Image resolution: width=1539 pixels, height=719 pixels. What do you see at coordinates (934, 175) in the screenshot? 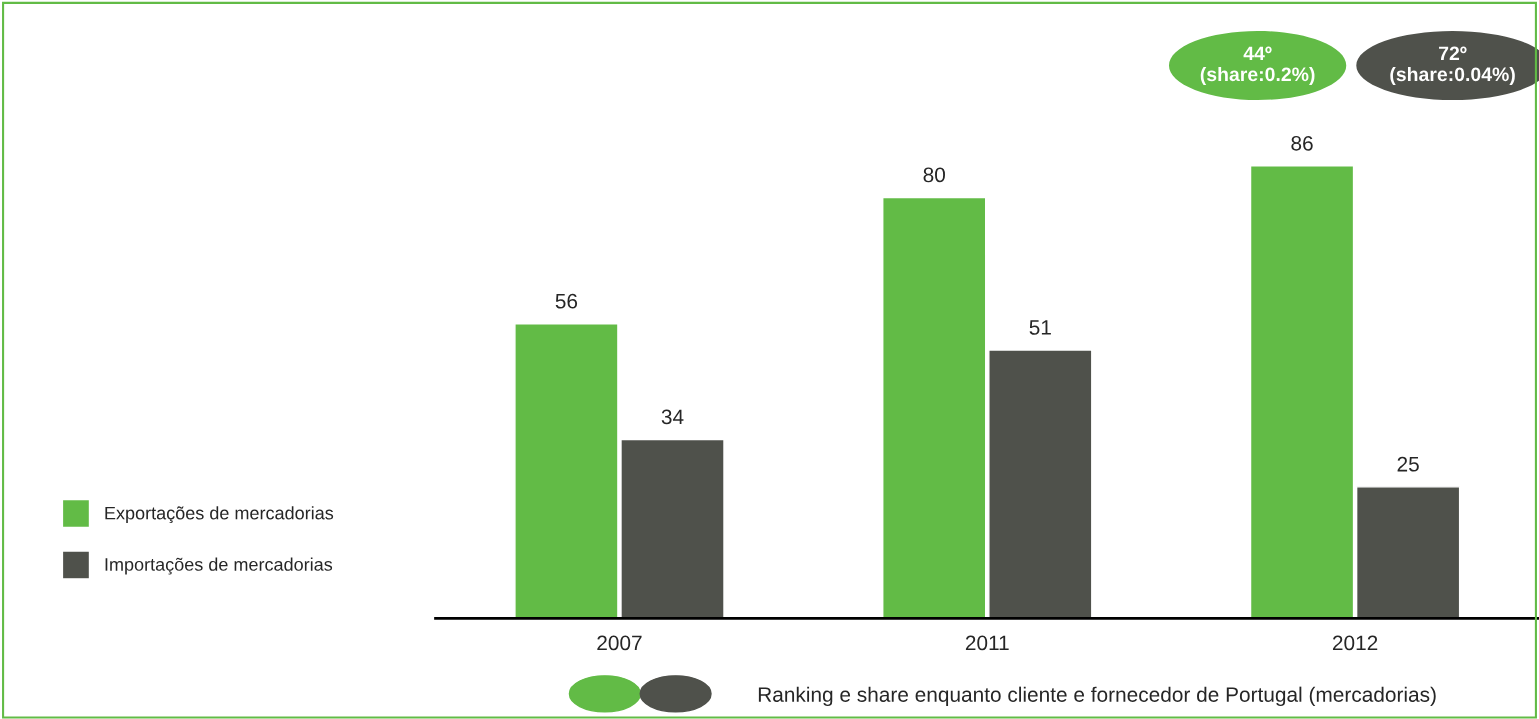
I see `data-label: 80` at bounding box center [934, 175].